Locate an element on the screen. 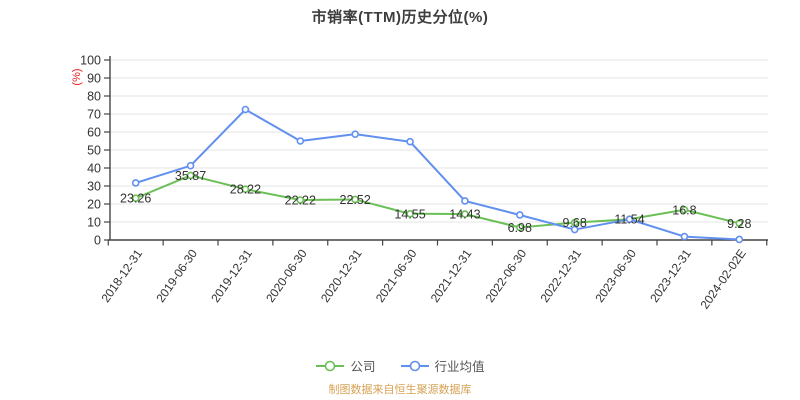 The height and width of the screenshot is (400, 800). data-label: 28.22 is located at coordinates (245, 190).